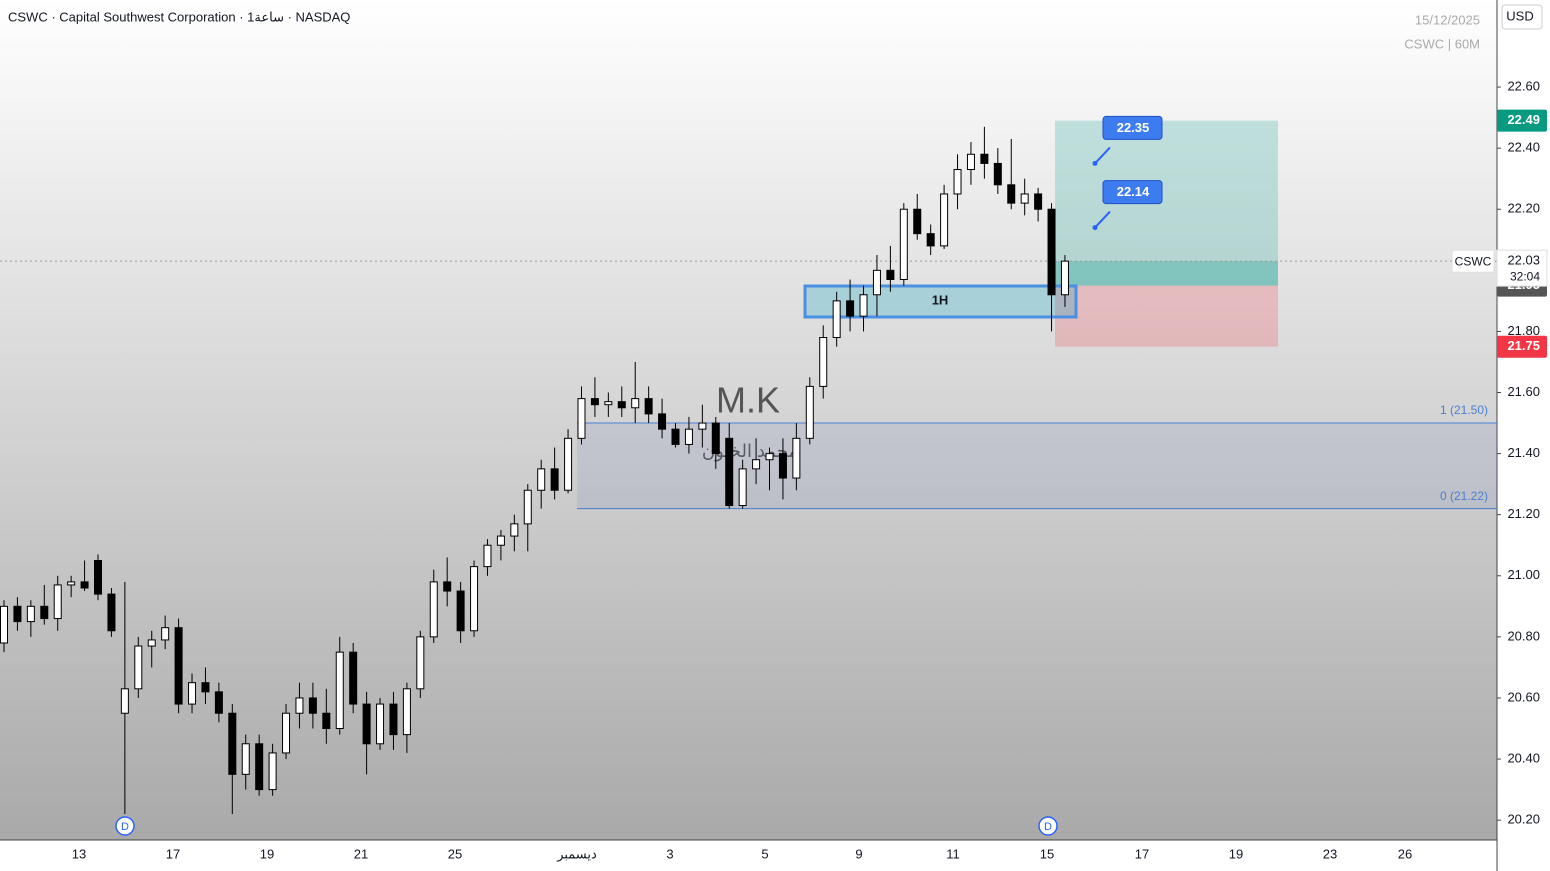 This screenshot has height=871, width=1550. Describe the element at coordinates (1523, 119) in the screenshot. I see `target-tag-label: 22.49` at that location.